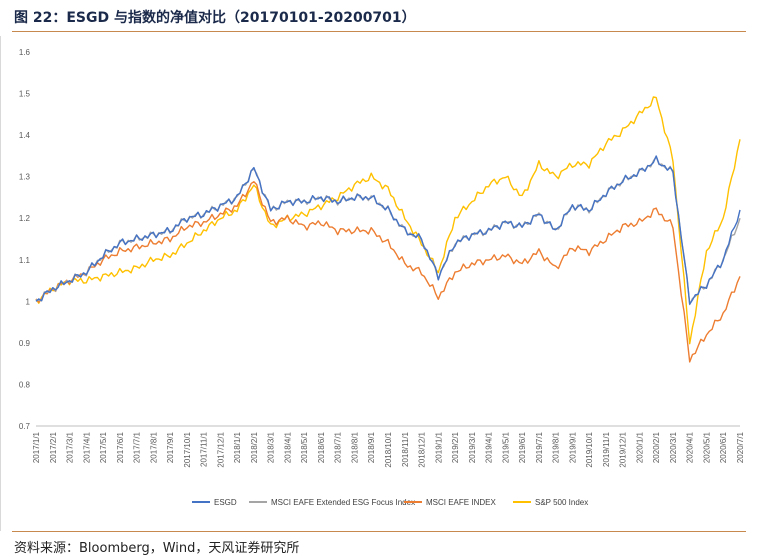  I want to click on x-tick-label: 2019/3/1, so click(472, 447).